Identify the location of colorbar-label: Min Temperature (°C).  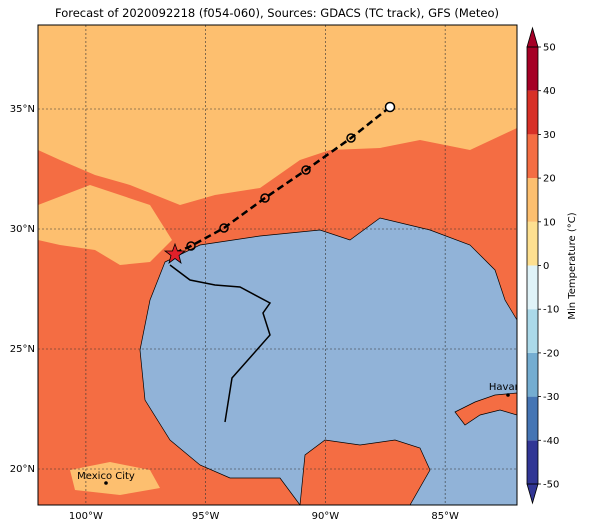
(572, 265).